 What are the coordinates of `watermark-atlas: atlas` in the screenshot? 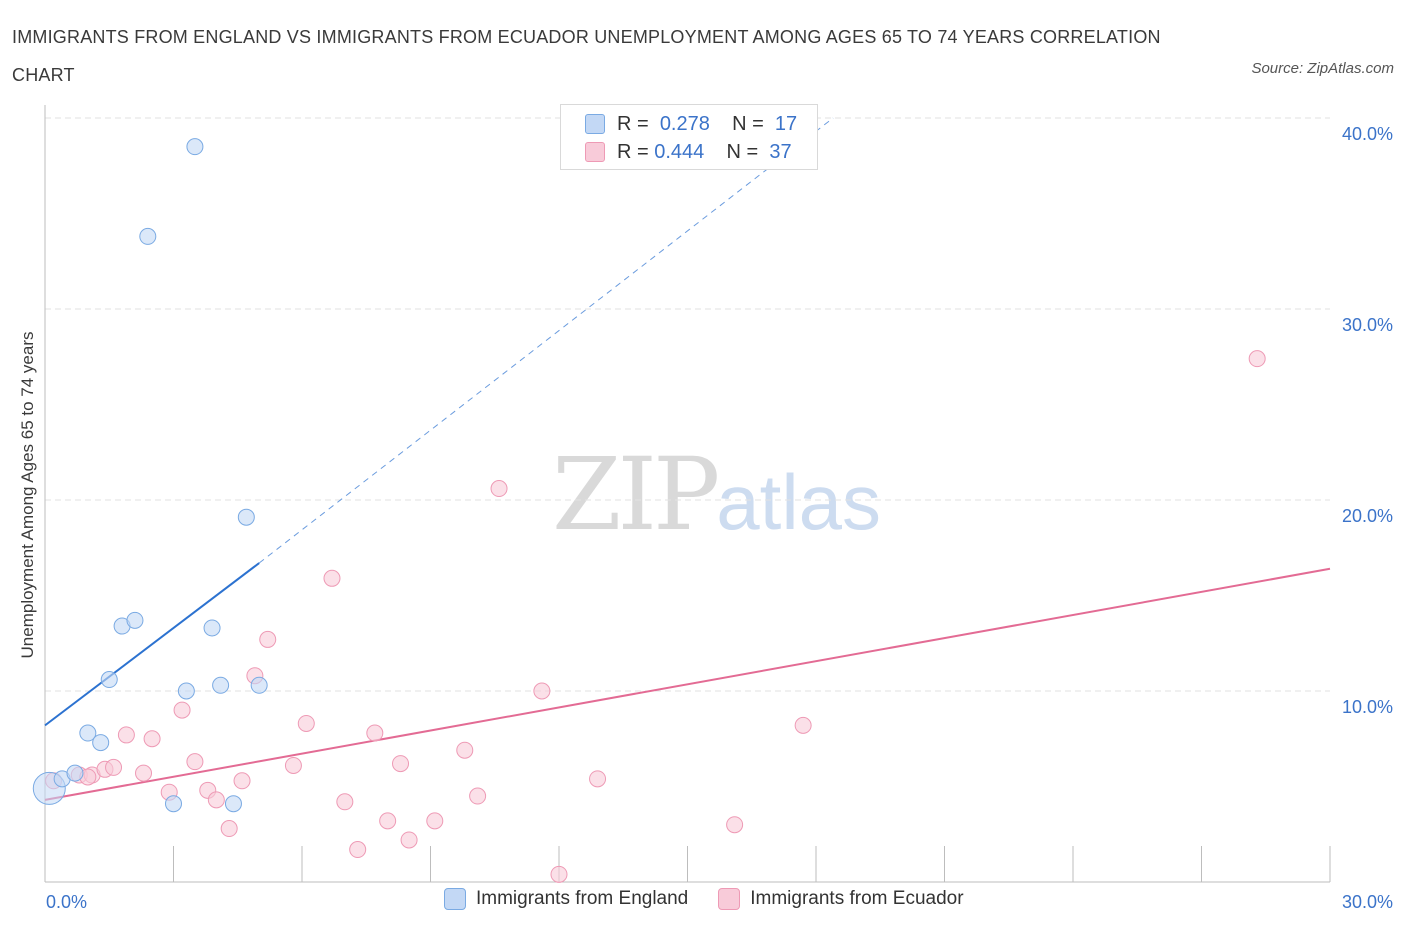 It's located at (799, 502).